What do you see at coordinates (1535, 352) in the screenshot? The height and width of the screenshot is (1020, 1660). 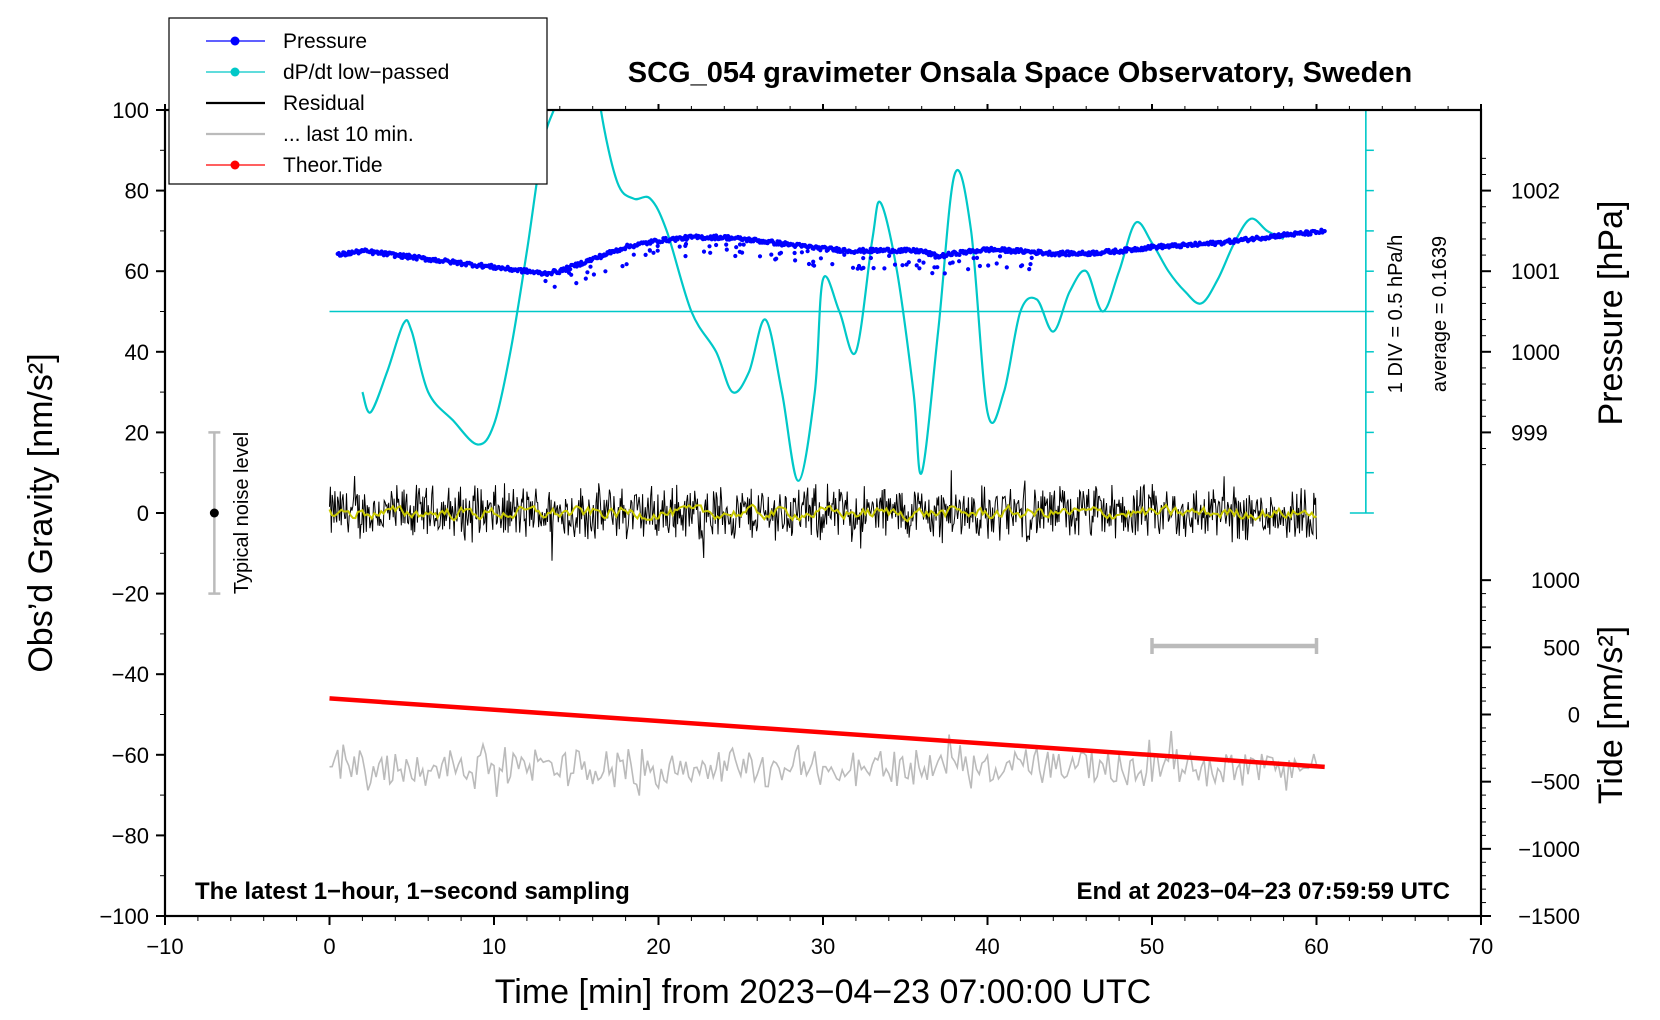 I see `pressure-tick-label: 1000` at bounding box center [1535, 352].